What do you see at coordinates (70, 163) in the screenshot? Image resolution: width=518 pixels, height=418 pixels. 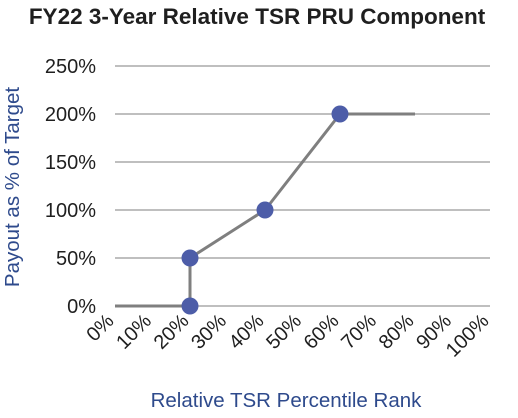 I see `y-tick-label: 150%` at bounding box center [70, 163].